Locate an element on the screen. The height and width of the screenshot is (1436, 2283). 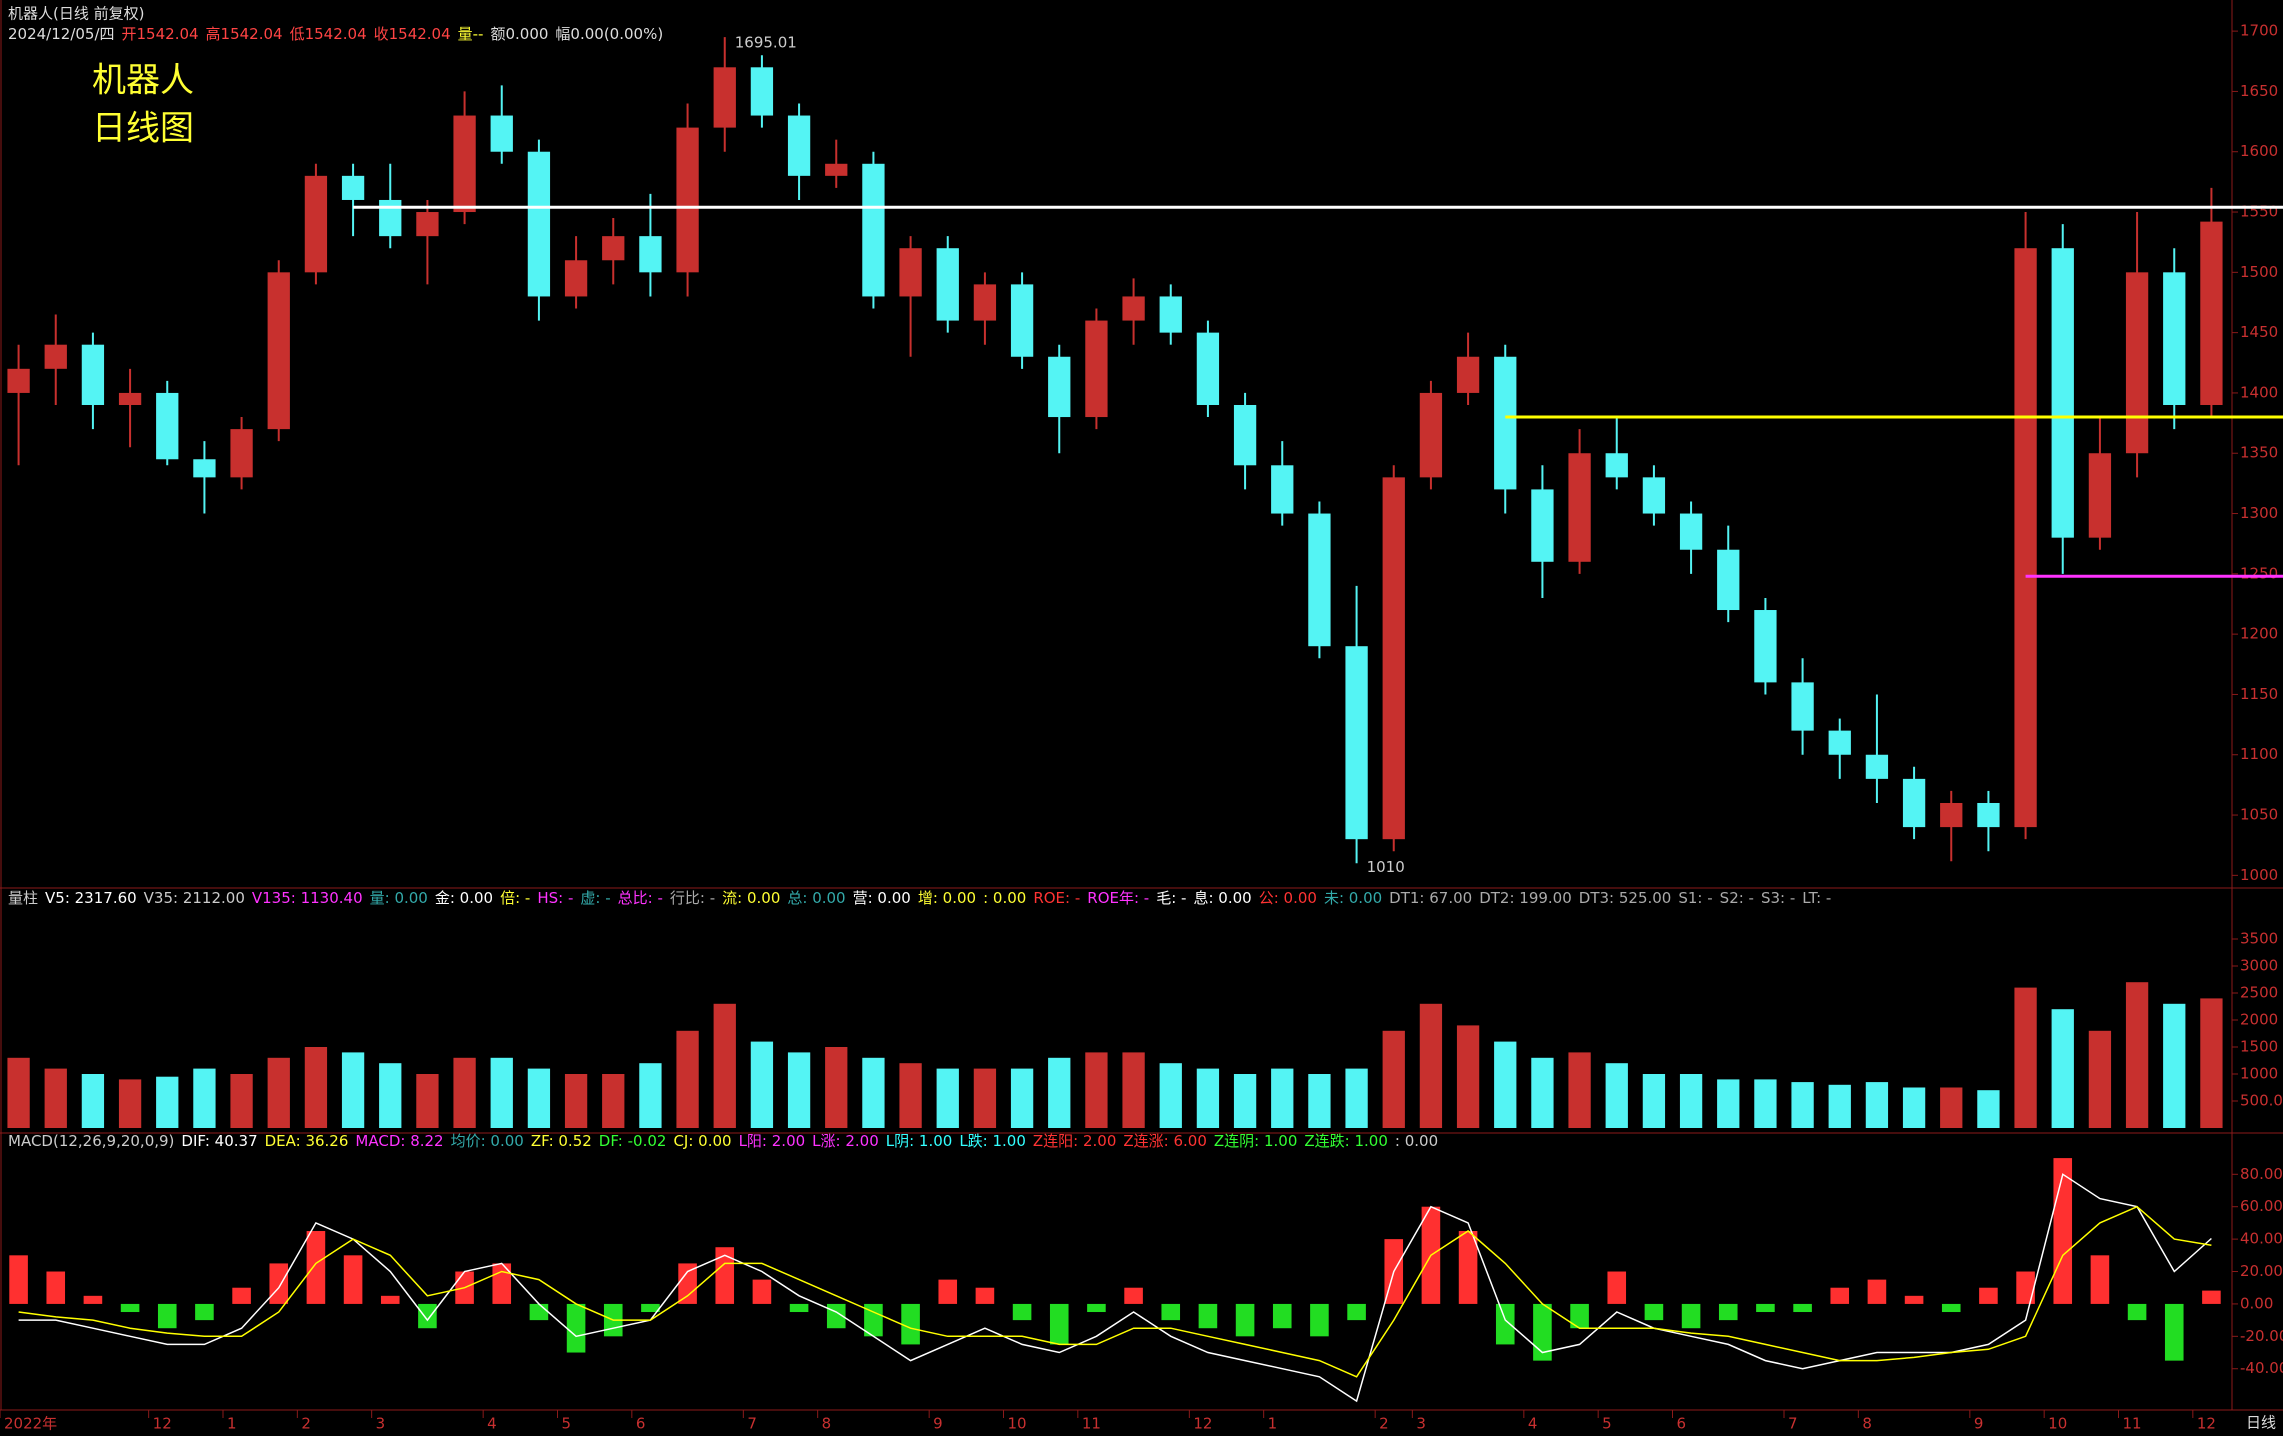
x-tick-label: 2 is located at coordinates (306, 1424).